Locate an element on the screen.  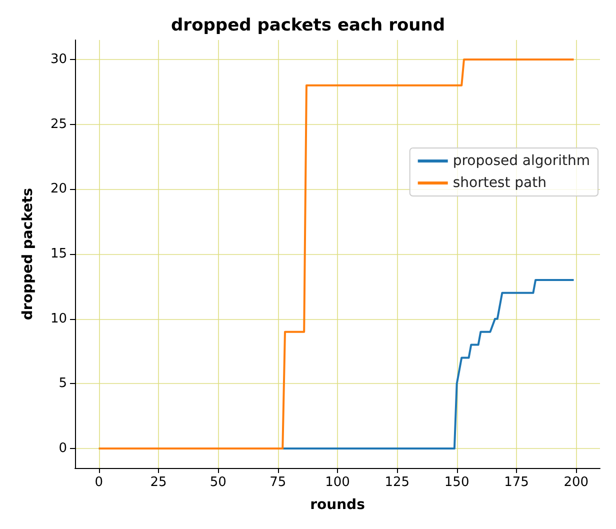
x-tick-label: 75 is located at coordinates (278, 482).